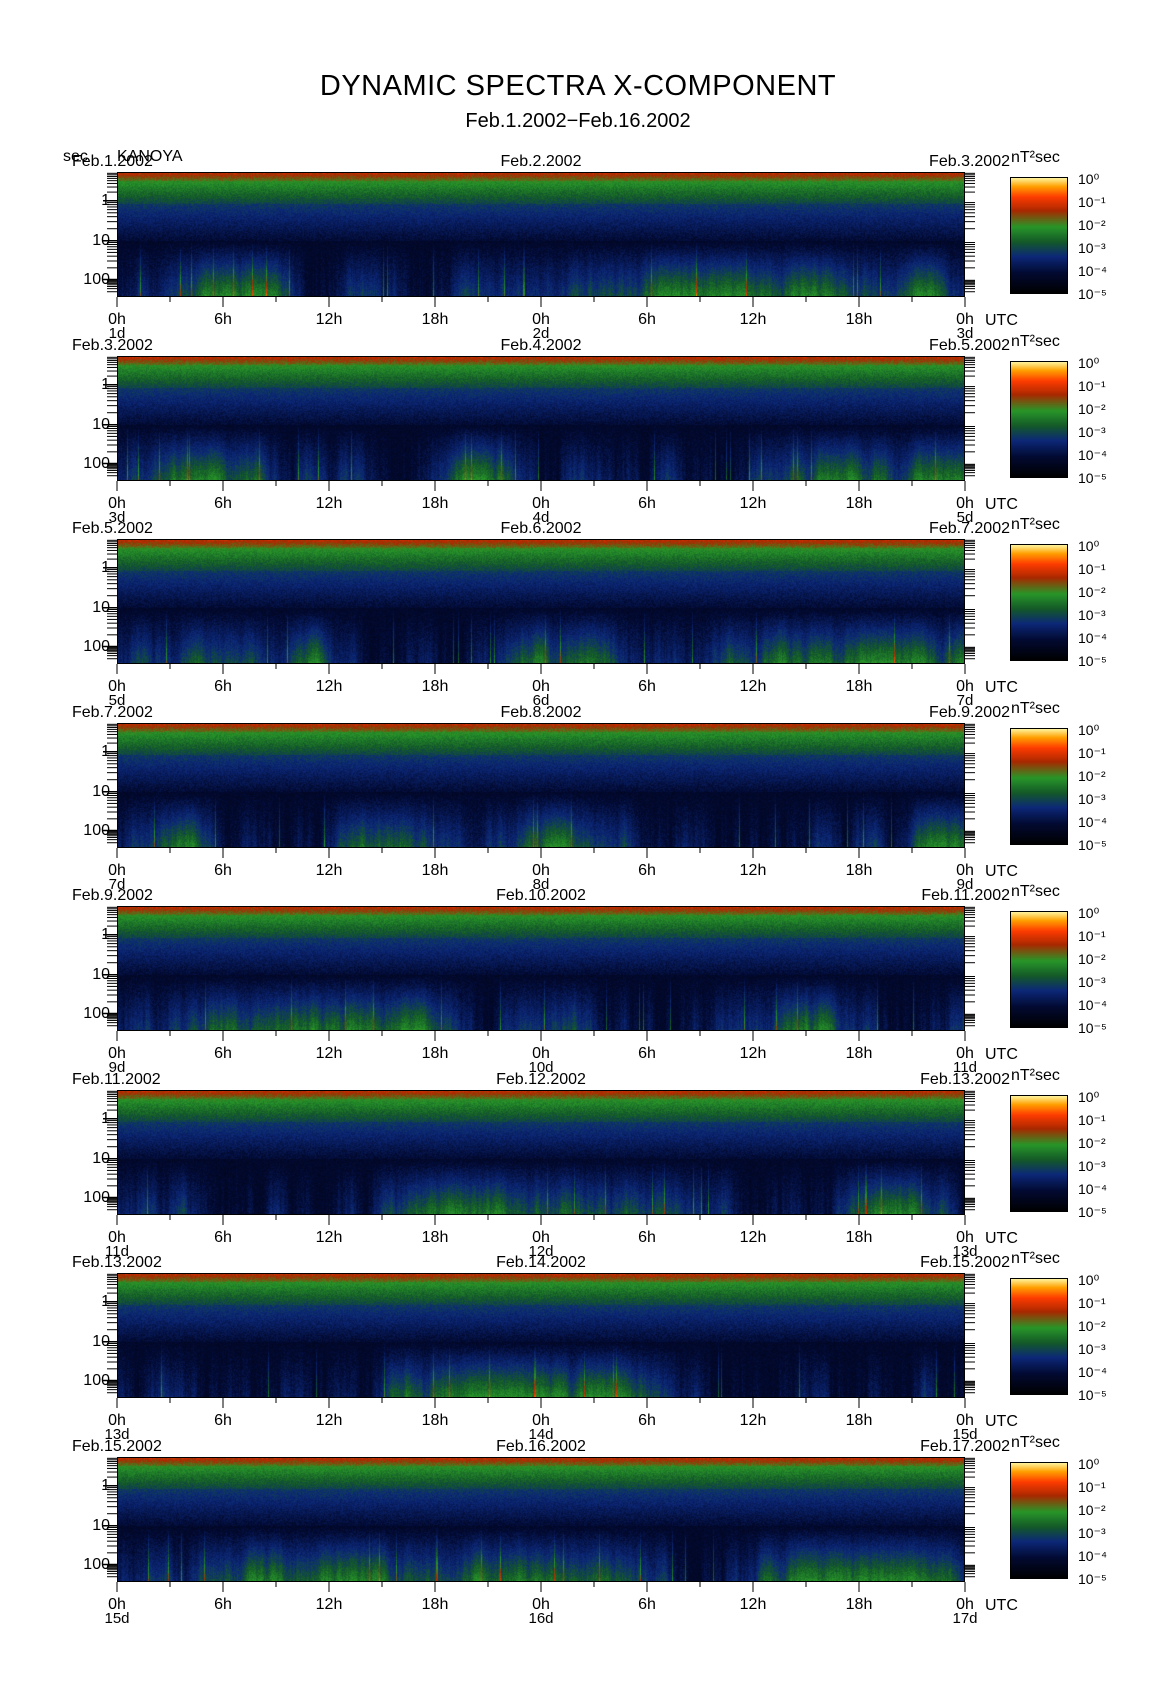  I want to click on panel-date-start: Feb.7.2002, so click(112, 712).